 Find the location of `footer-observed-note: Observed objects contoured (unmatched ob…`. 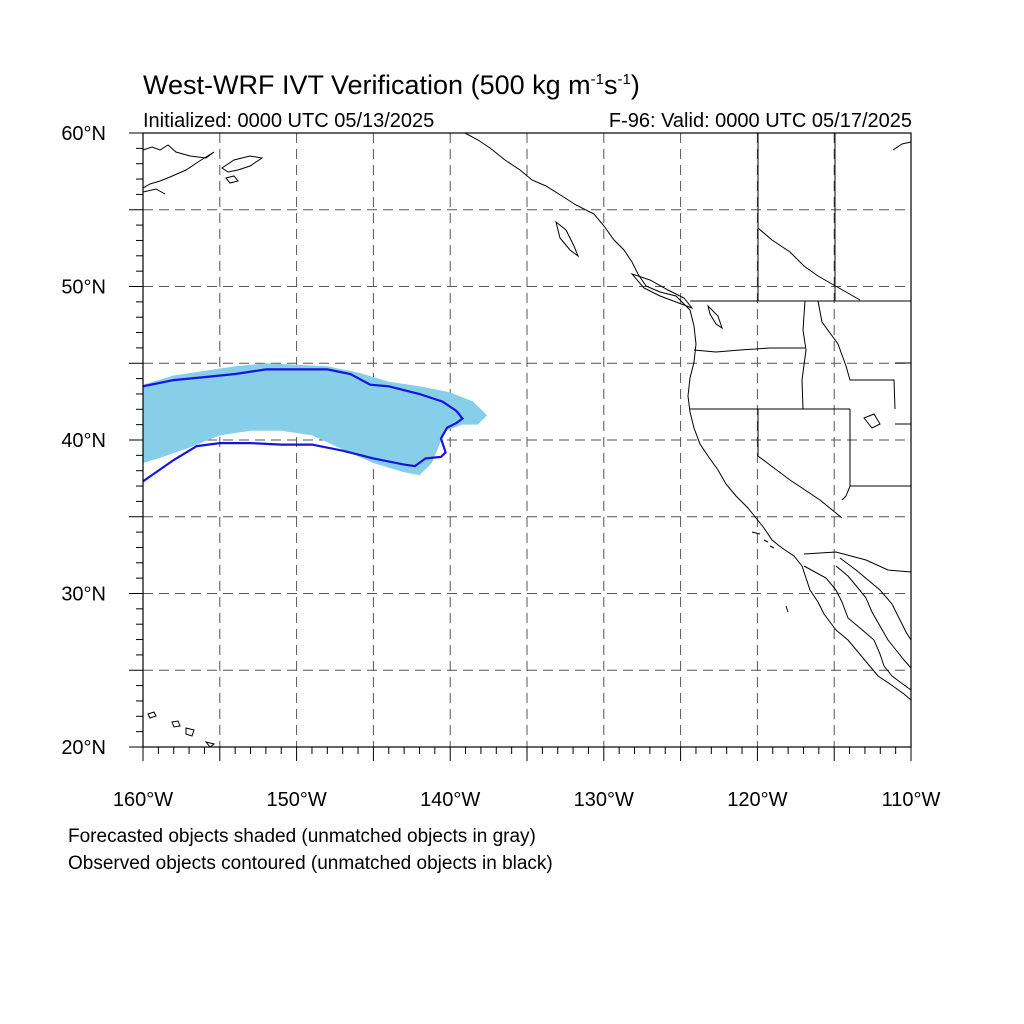

footer-observed-note: Observed objects contoured (unmatched ob… is located at coordinates (310, 863).